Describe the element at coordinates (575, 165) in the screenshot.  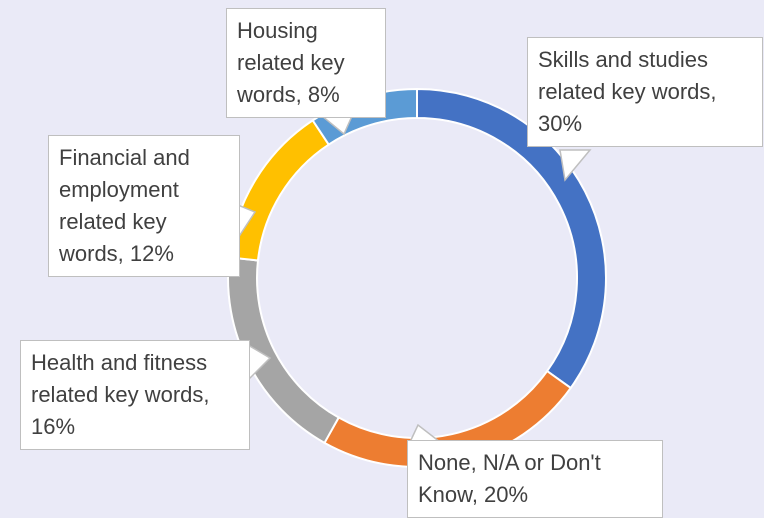
I see `pointer` at that location.